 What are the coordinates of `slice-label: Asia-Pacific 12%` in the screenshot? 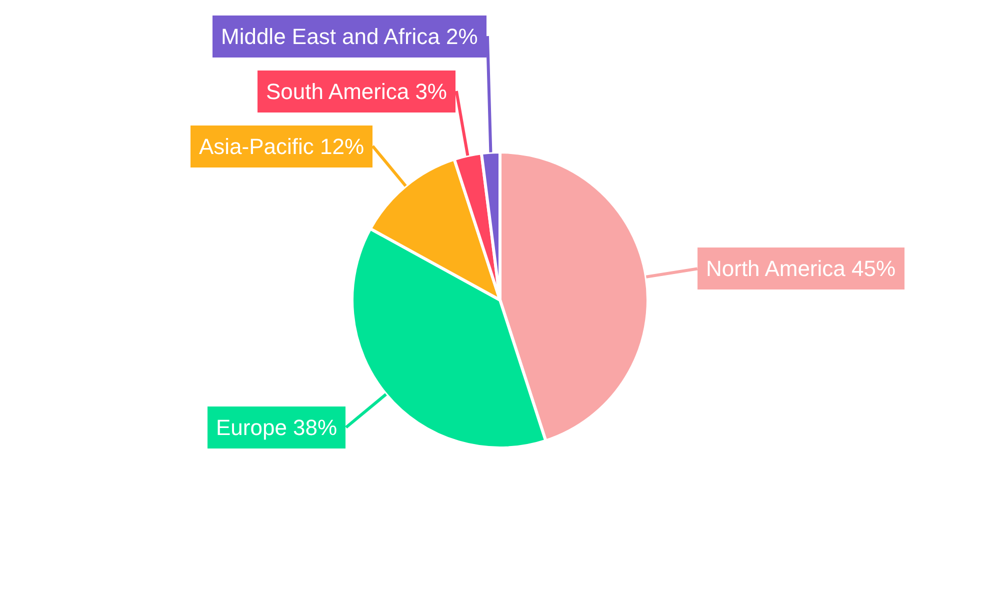 It's located at (281, 146).